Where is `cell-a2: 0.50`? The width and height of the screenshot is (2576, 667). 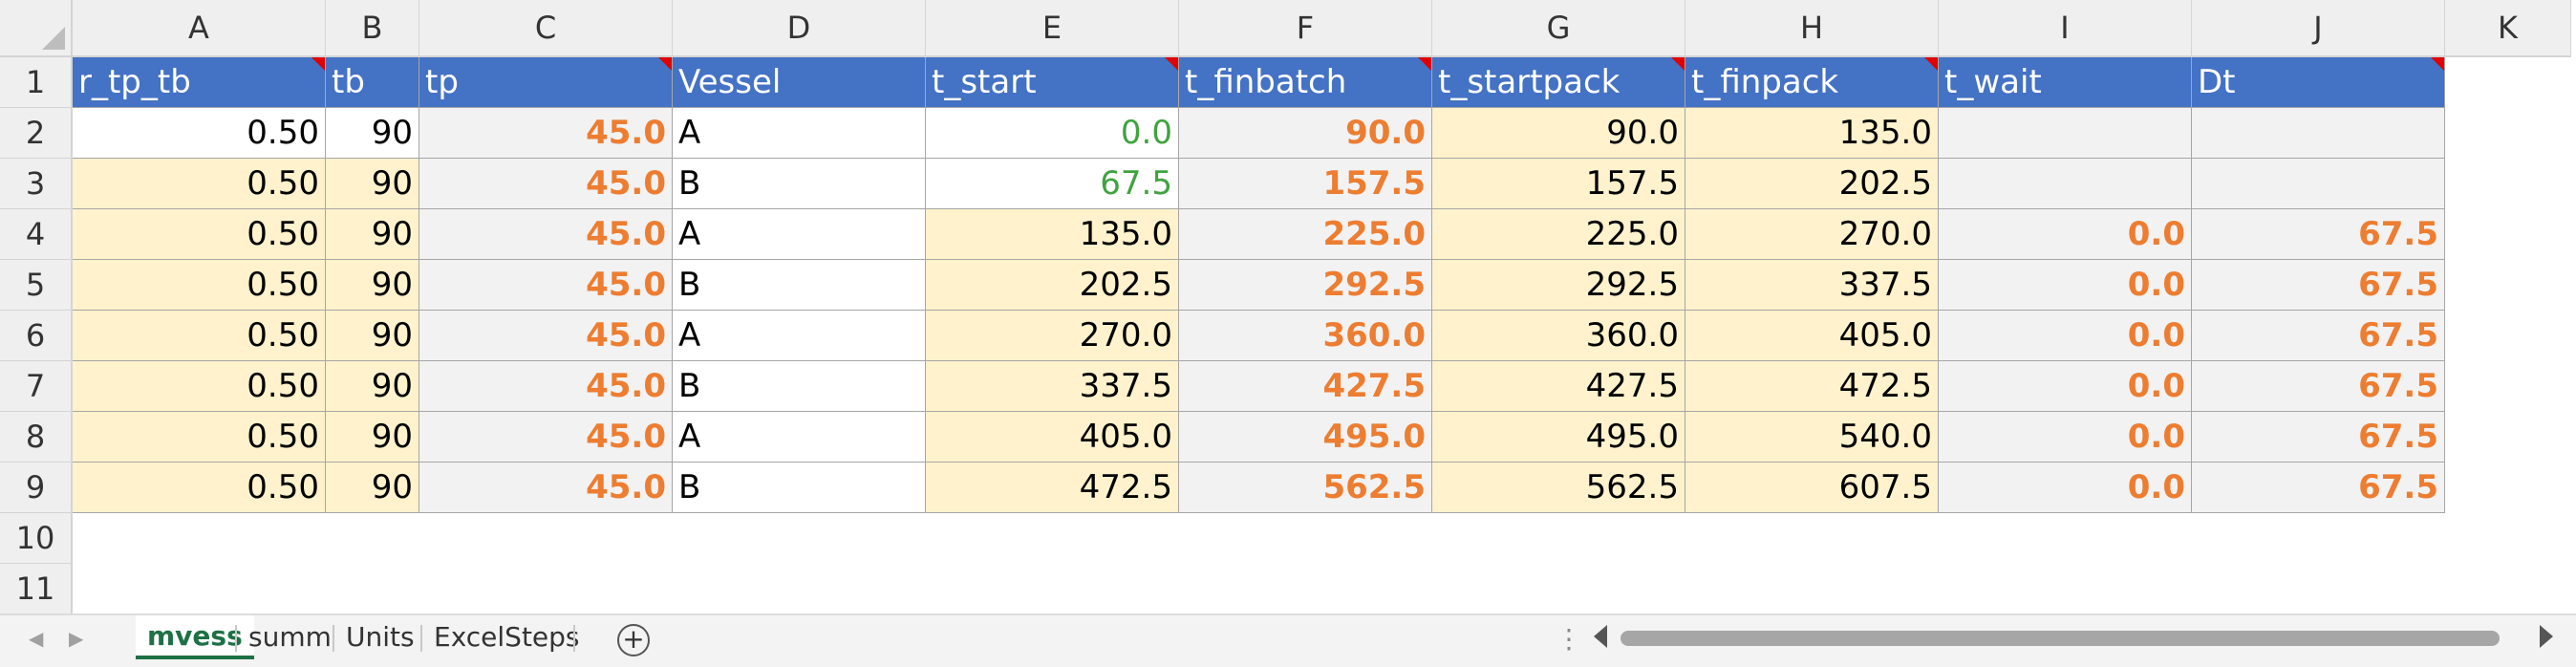 cell-a2: 0.50 is located at coordinates (199, 133).